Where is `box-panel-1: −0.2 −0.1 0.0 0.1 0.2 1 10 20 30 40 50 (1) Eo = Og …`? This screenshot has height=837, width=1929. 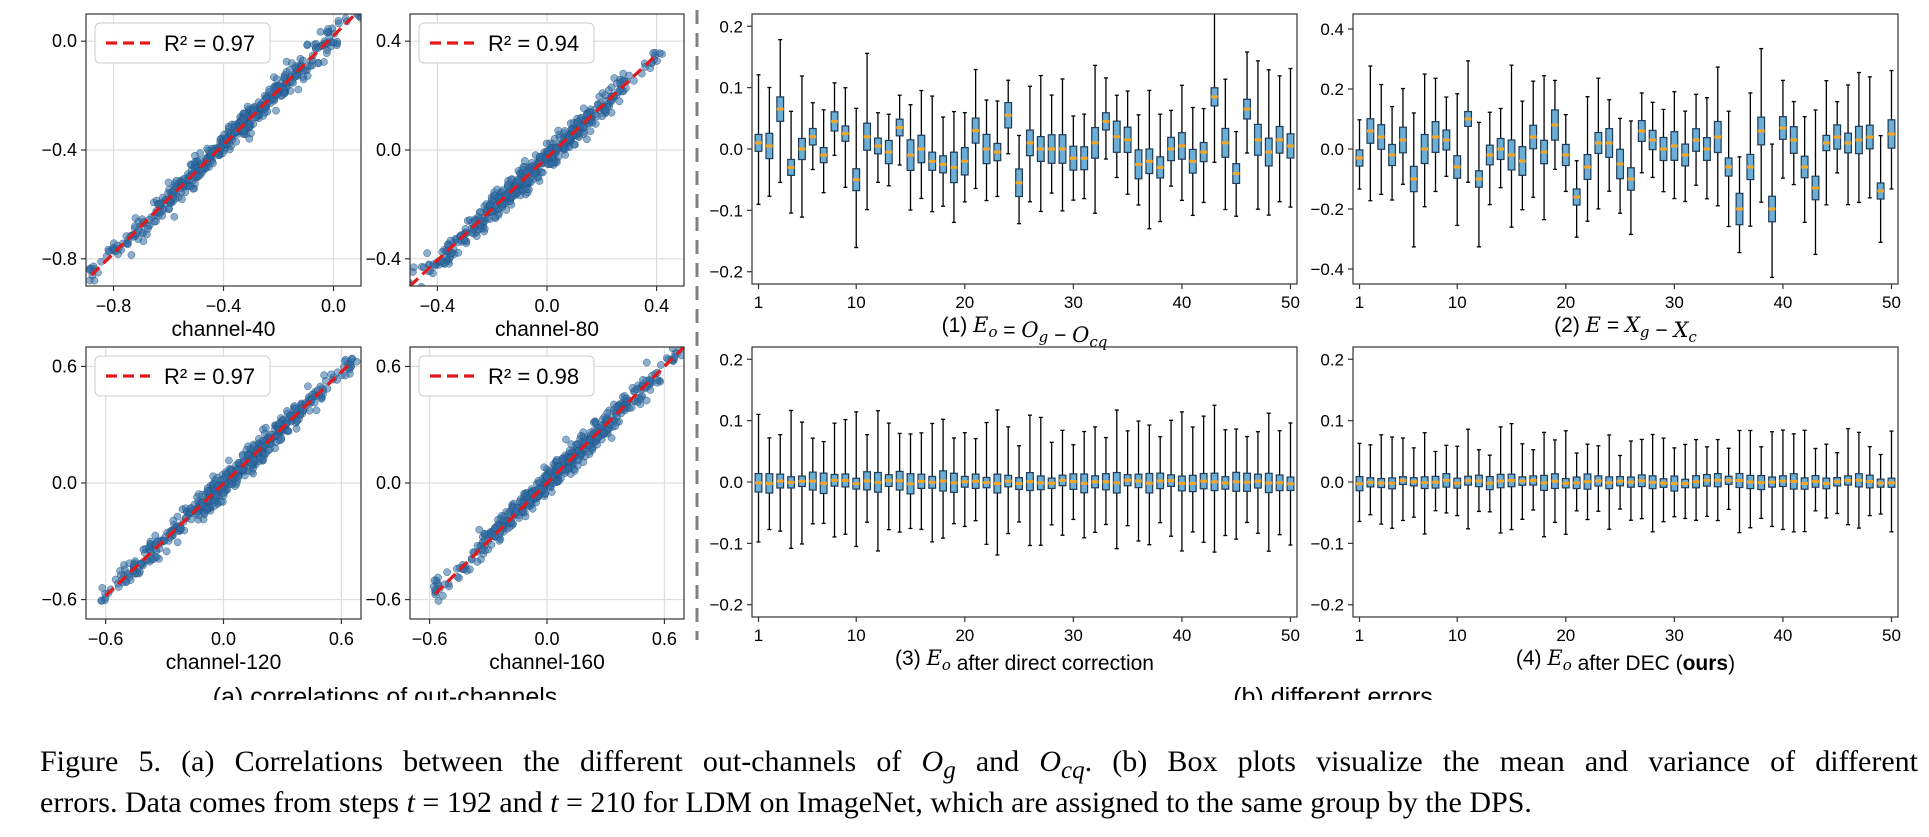
box-panel-1: −0.2 −0.1 0.0 0.1 0.2 1 10 20 30 40 50 (1) Eo = Og … is located at coordinates (1004, 182).